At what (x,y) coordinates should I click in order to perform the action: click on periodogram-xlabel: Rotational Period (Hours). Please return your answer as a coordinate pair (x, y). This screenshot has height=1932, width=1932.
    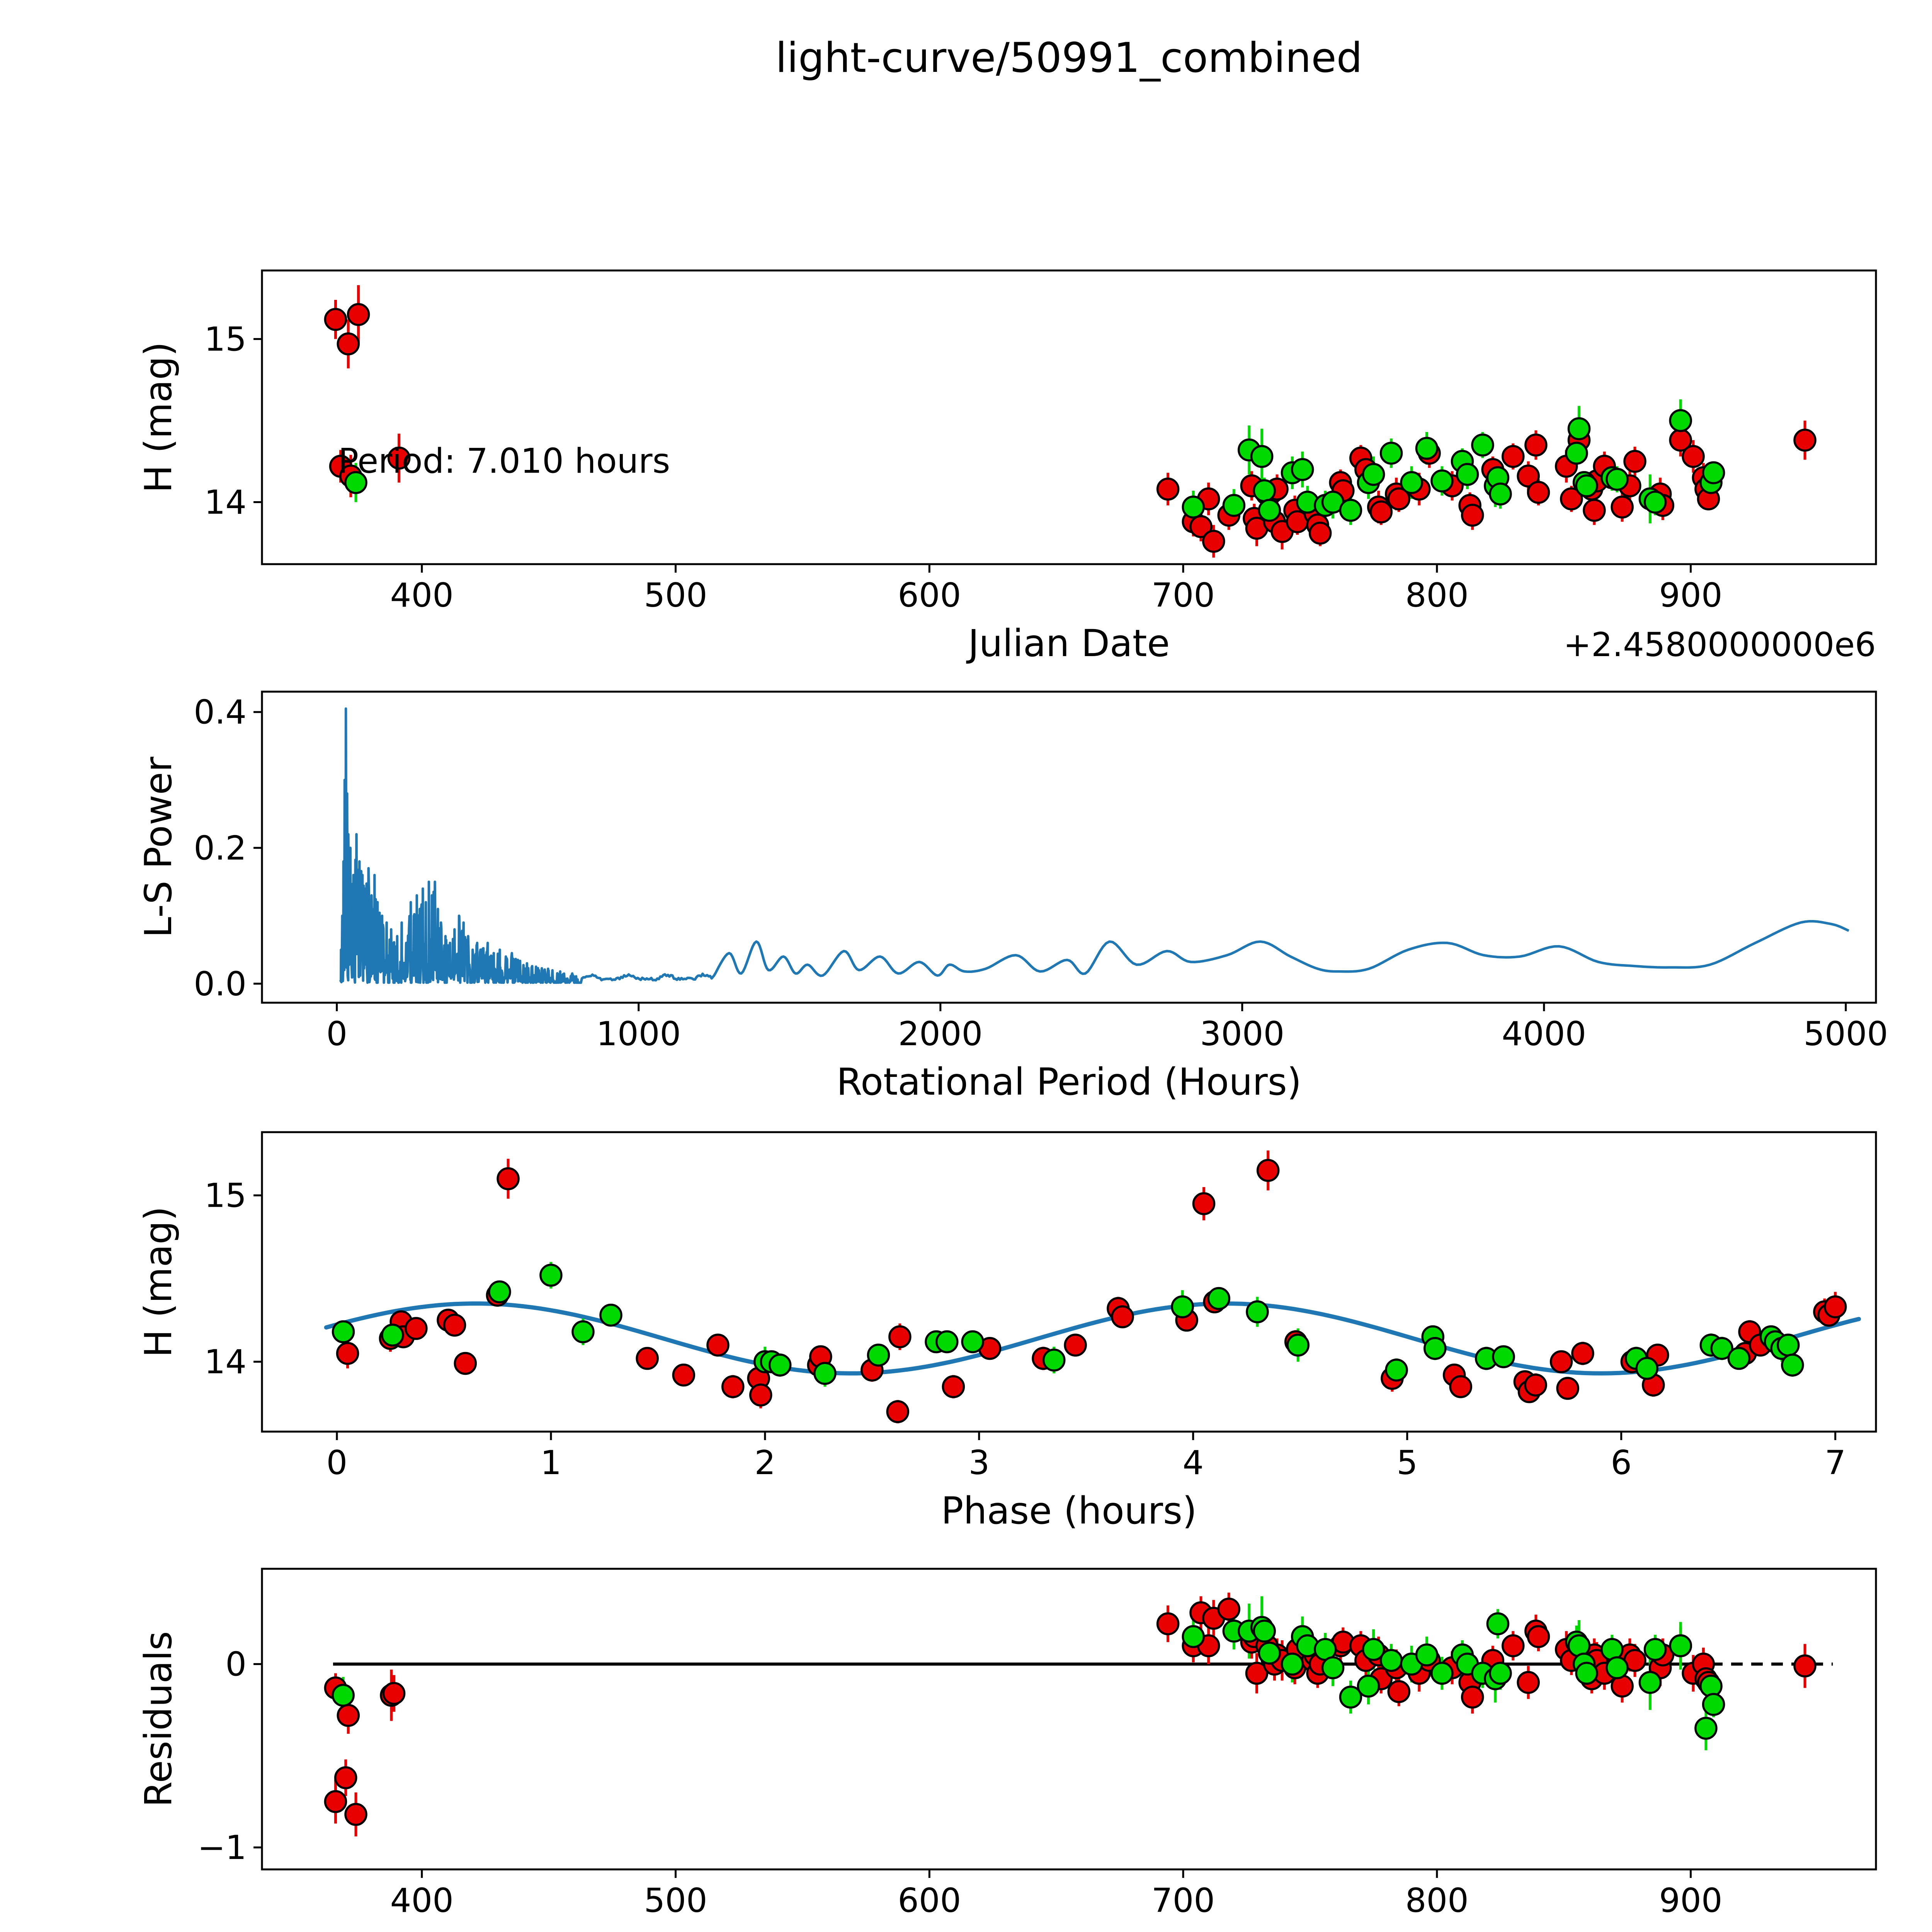
    Looking at the image, I should click on (1070, 1082).